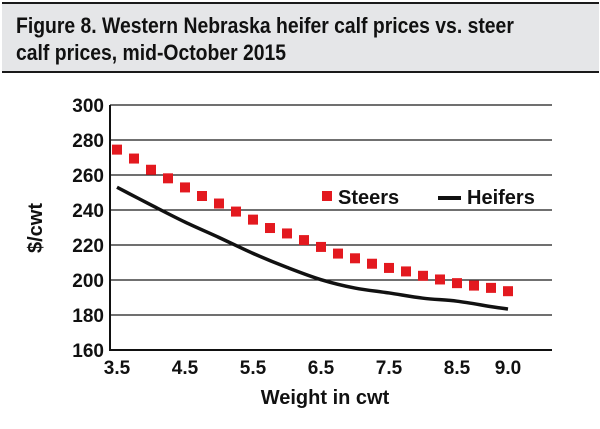 The image size is (600, 429). Describe the element at coordinates (327, 196) in the screenshot. I see `legend-steers-marker` at that location.